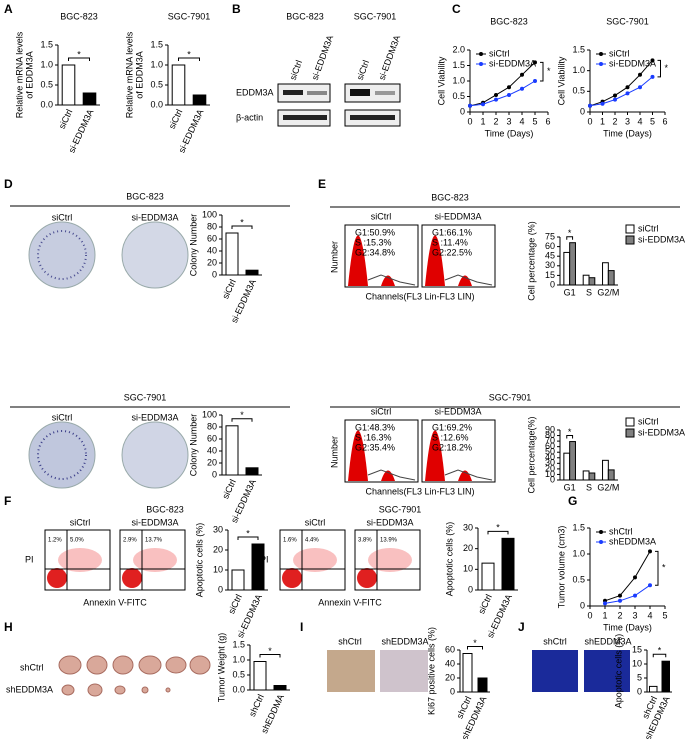 This screenshot has height=739, width=685. I want to click on series-line, so click(502, 84).